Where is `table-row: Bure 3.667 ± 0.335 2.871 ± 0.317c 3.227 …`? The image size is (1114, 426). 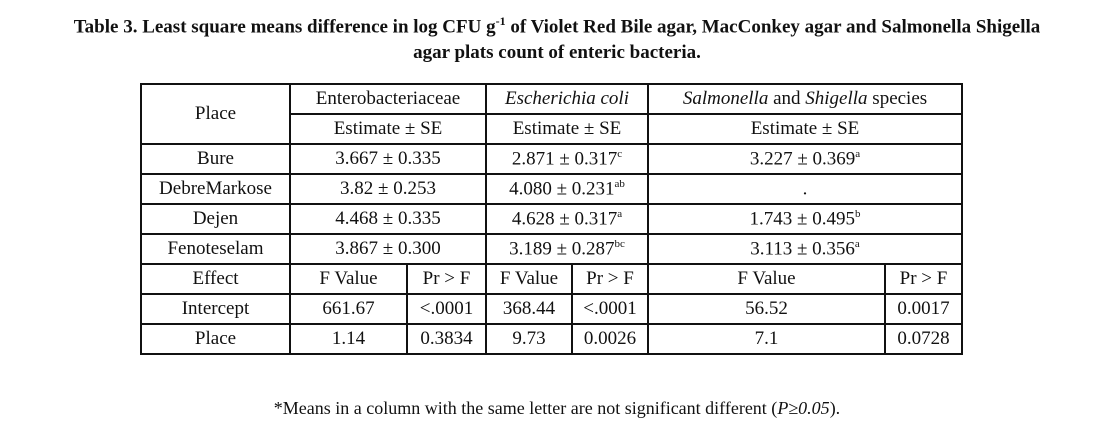
table-row: Bure 3.667 ± 0.335 2.871 ± 0.317c 3.227 … is located at coordinates (551, 159).